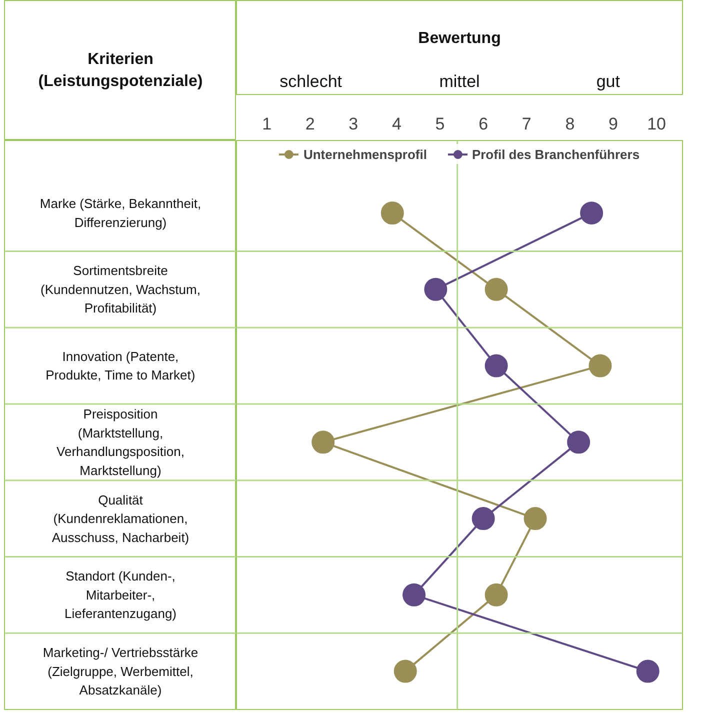 The width and height of the screenshot is (701, 725). I want to click on x-tick-label: 6, so click(483, 124).